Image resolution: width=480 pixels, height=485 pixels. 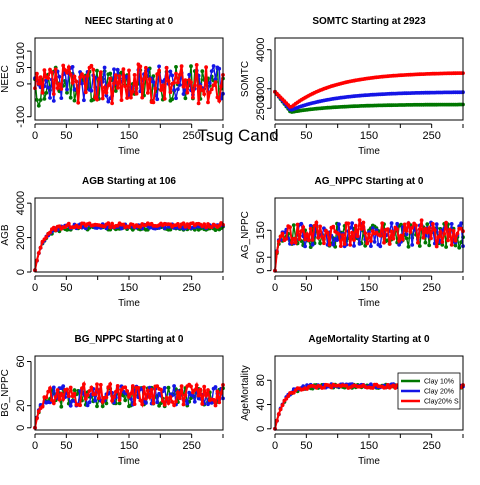 What do you see at coordinates (306, 136) in the screenshot?
I see `x-tick-label: 50` at bounding box center [306, 136].